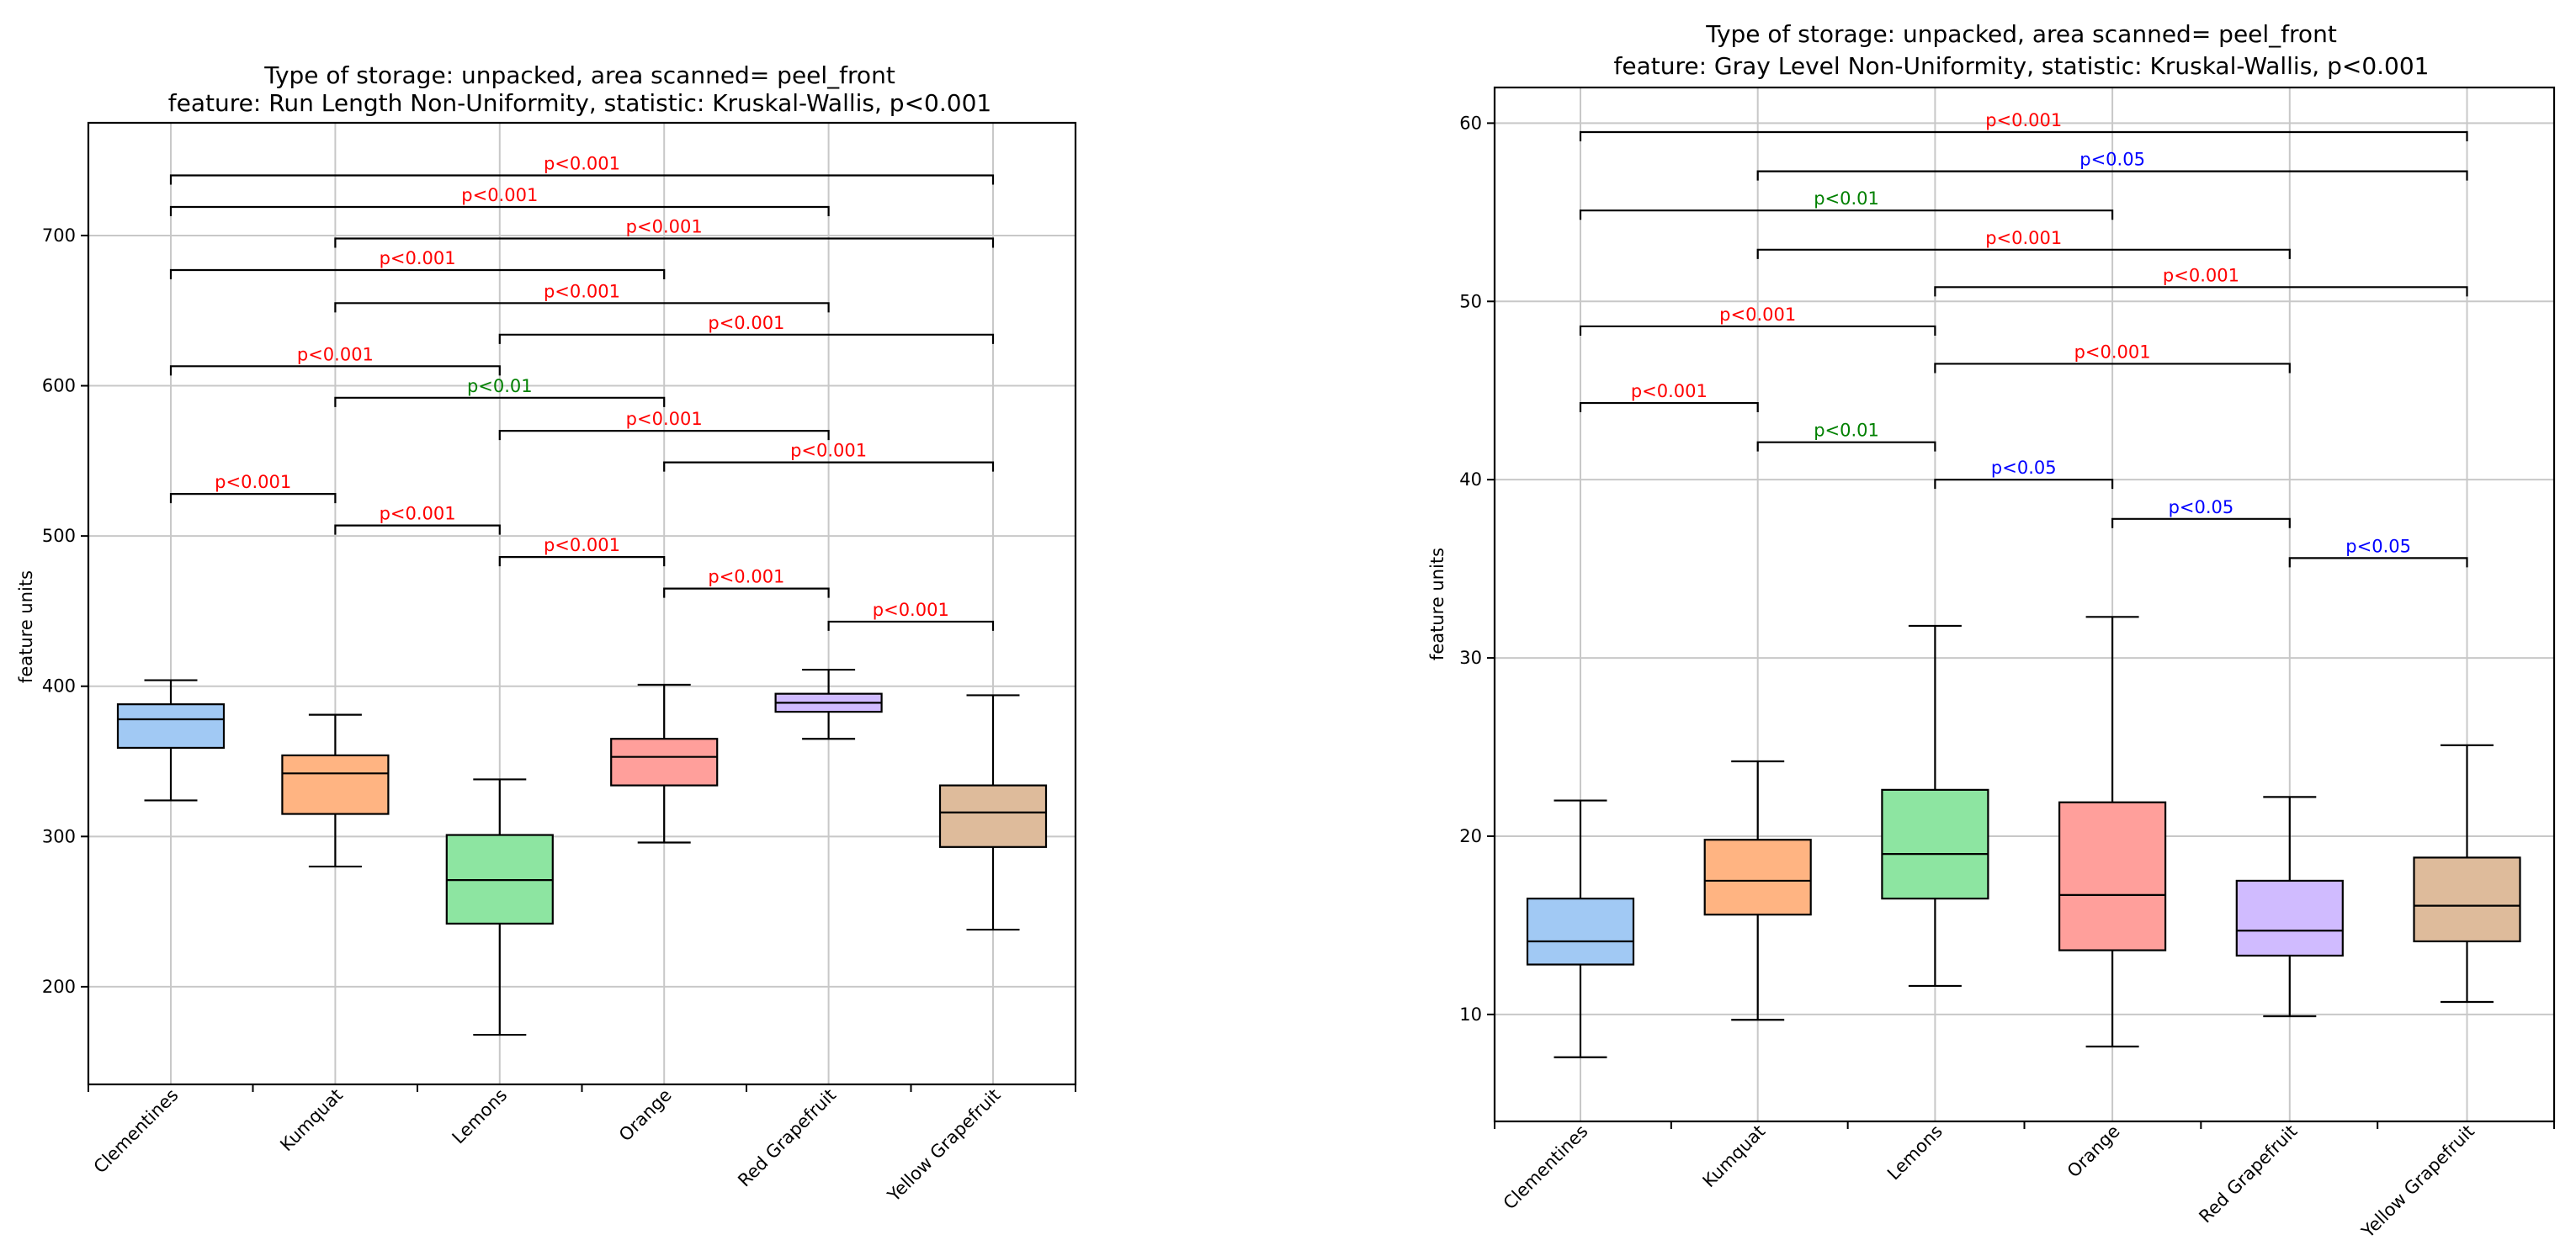 This screenshot has height=1256, width=2576. What do you see at coordinates (59, 987) in the screenshot?
I see `y-tick-label: 200` at bounding box center [59, 987].